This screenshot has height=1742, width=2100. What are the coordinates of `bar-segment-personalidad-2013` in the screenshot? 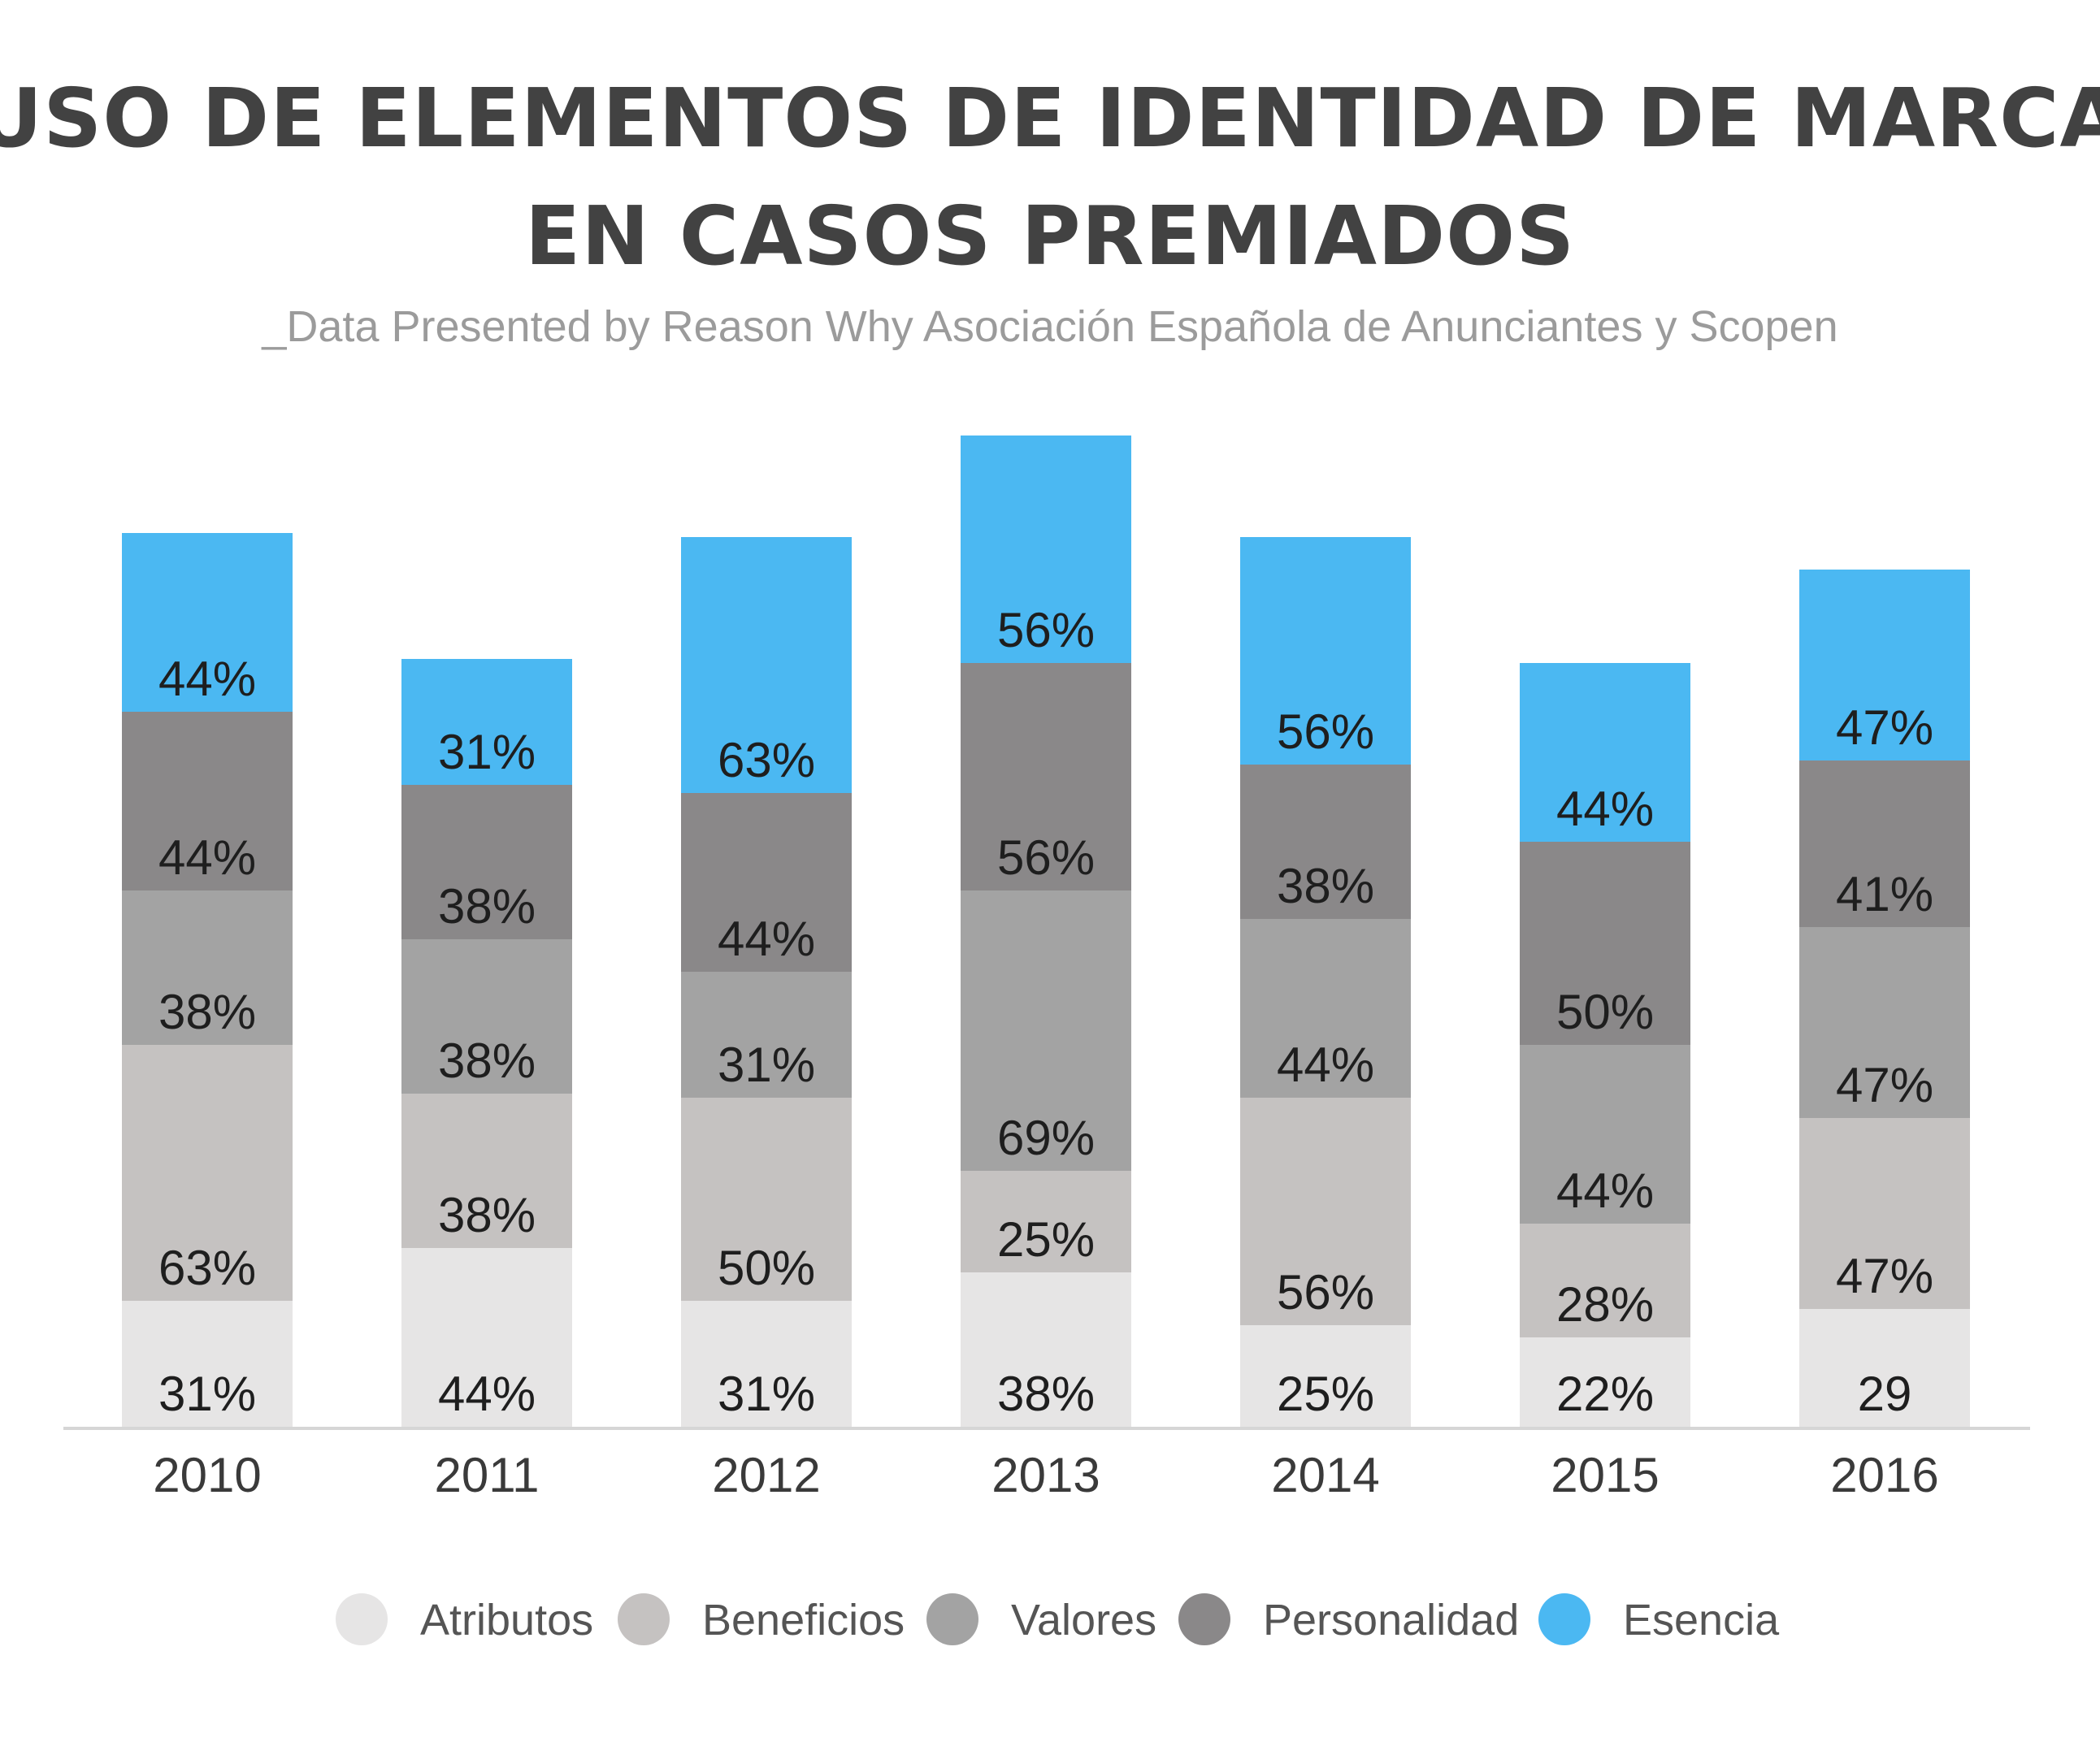 It's located at (1046, 776).